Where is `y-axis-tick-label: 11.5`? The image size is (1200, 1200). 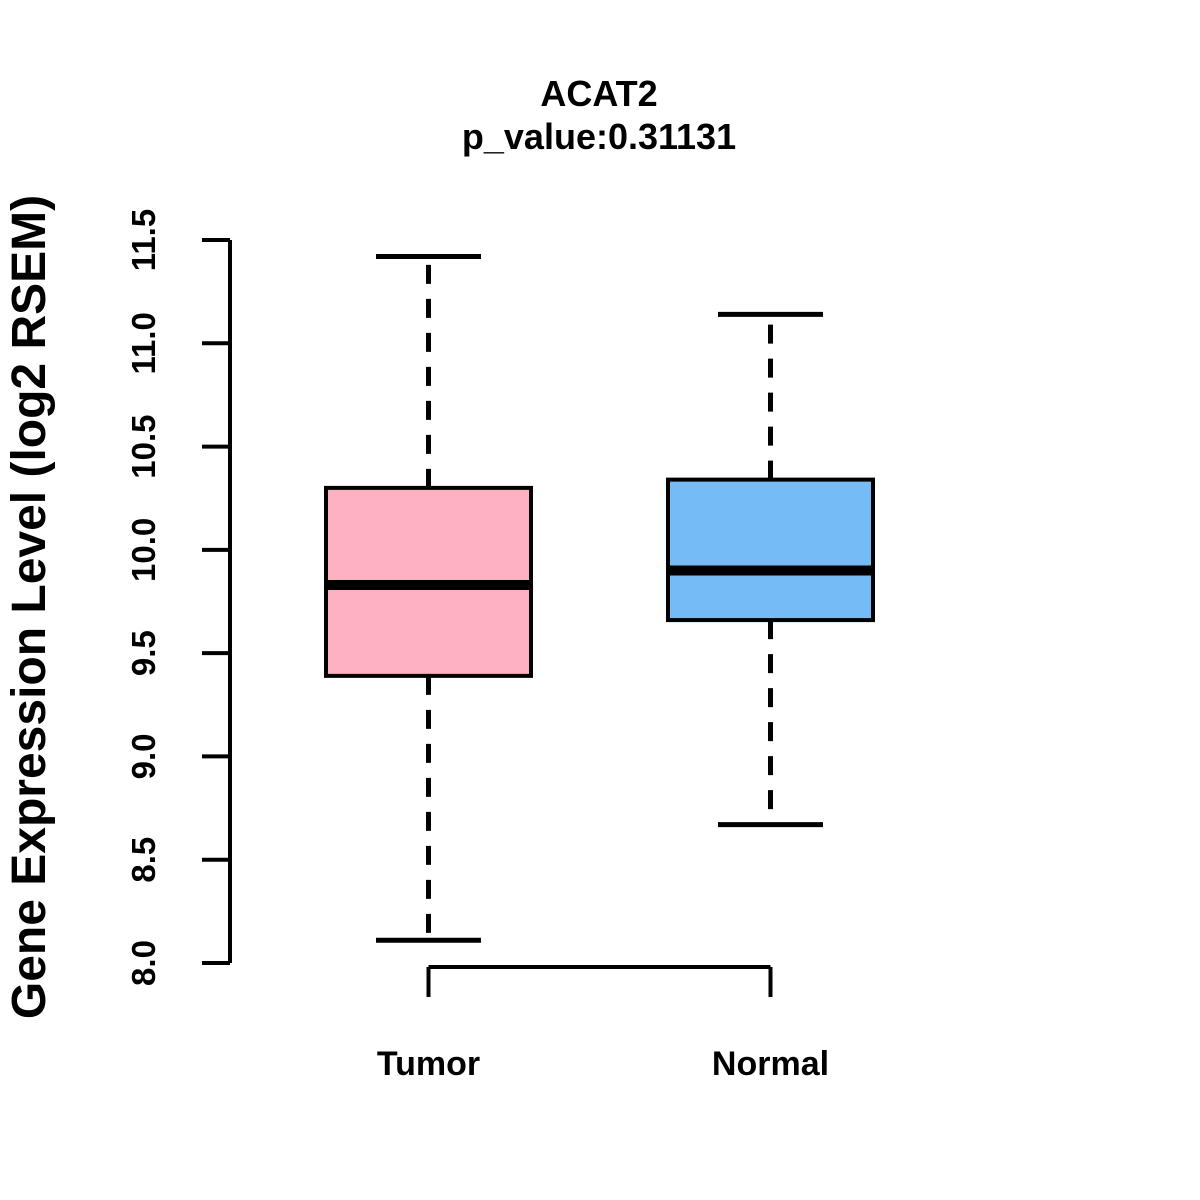 y-axis-tick-label: 11.5 is located at coordinates (143, 240).